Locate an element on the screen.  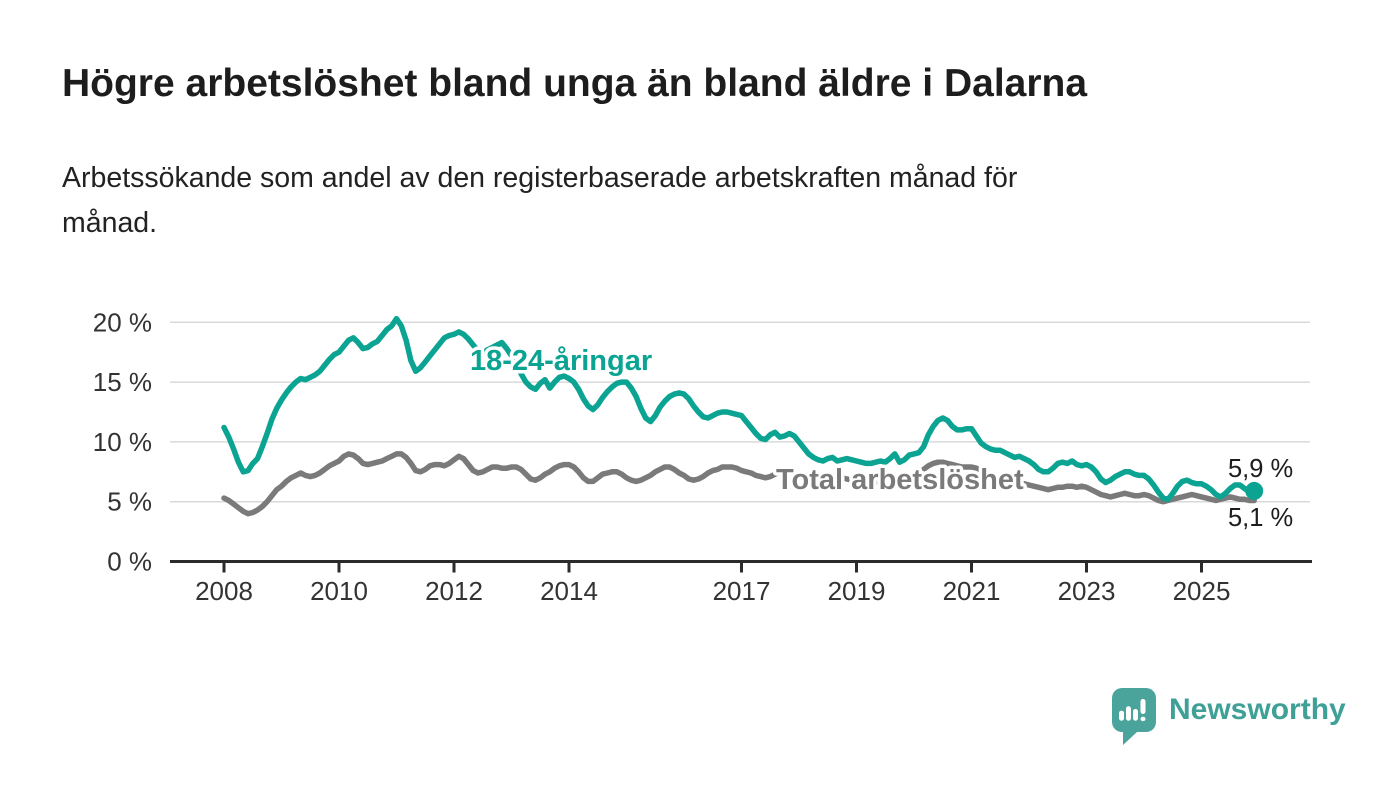
y-axis-label-0pct: 0 % is located at coordinates (129, 562).